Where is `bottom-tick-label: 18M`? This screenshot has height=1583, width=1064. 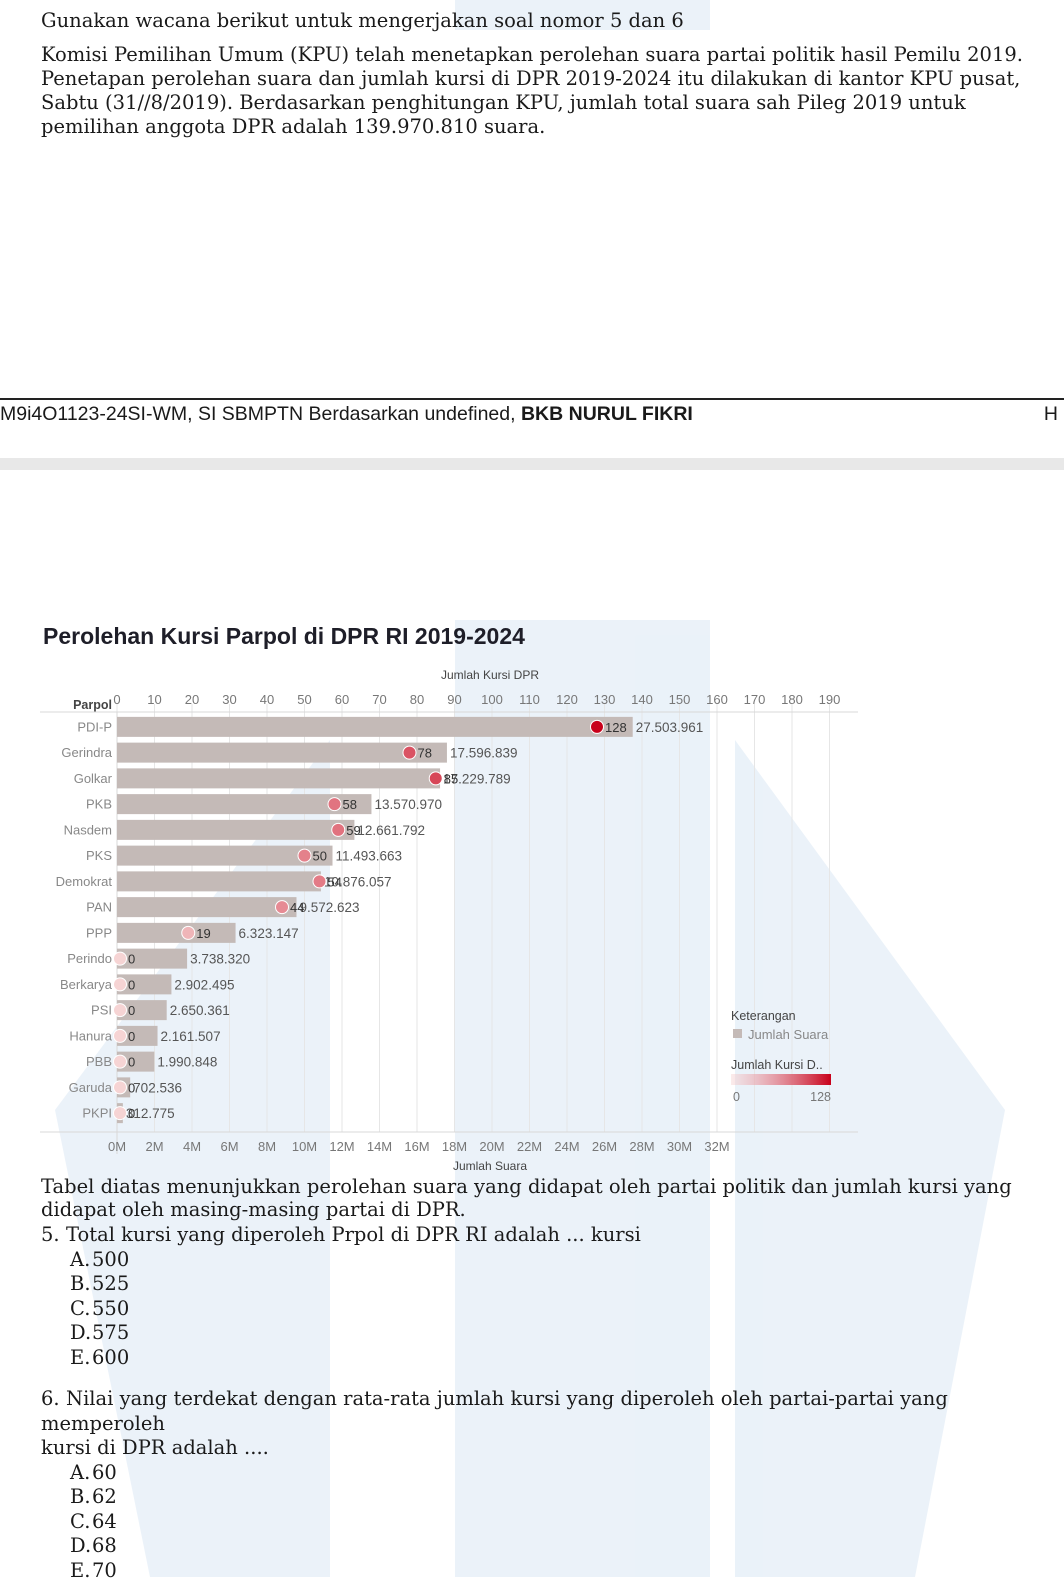 bottom-tick-label: 18M is located at coordinates (454, 1146).